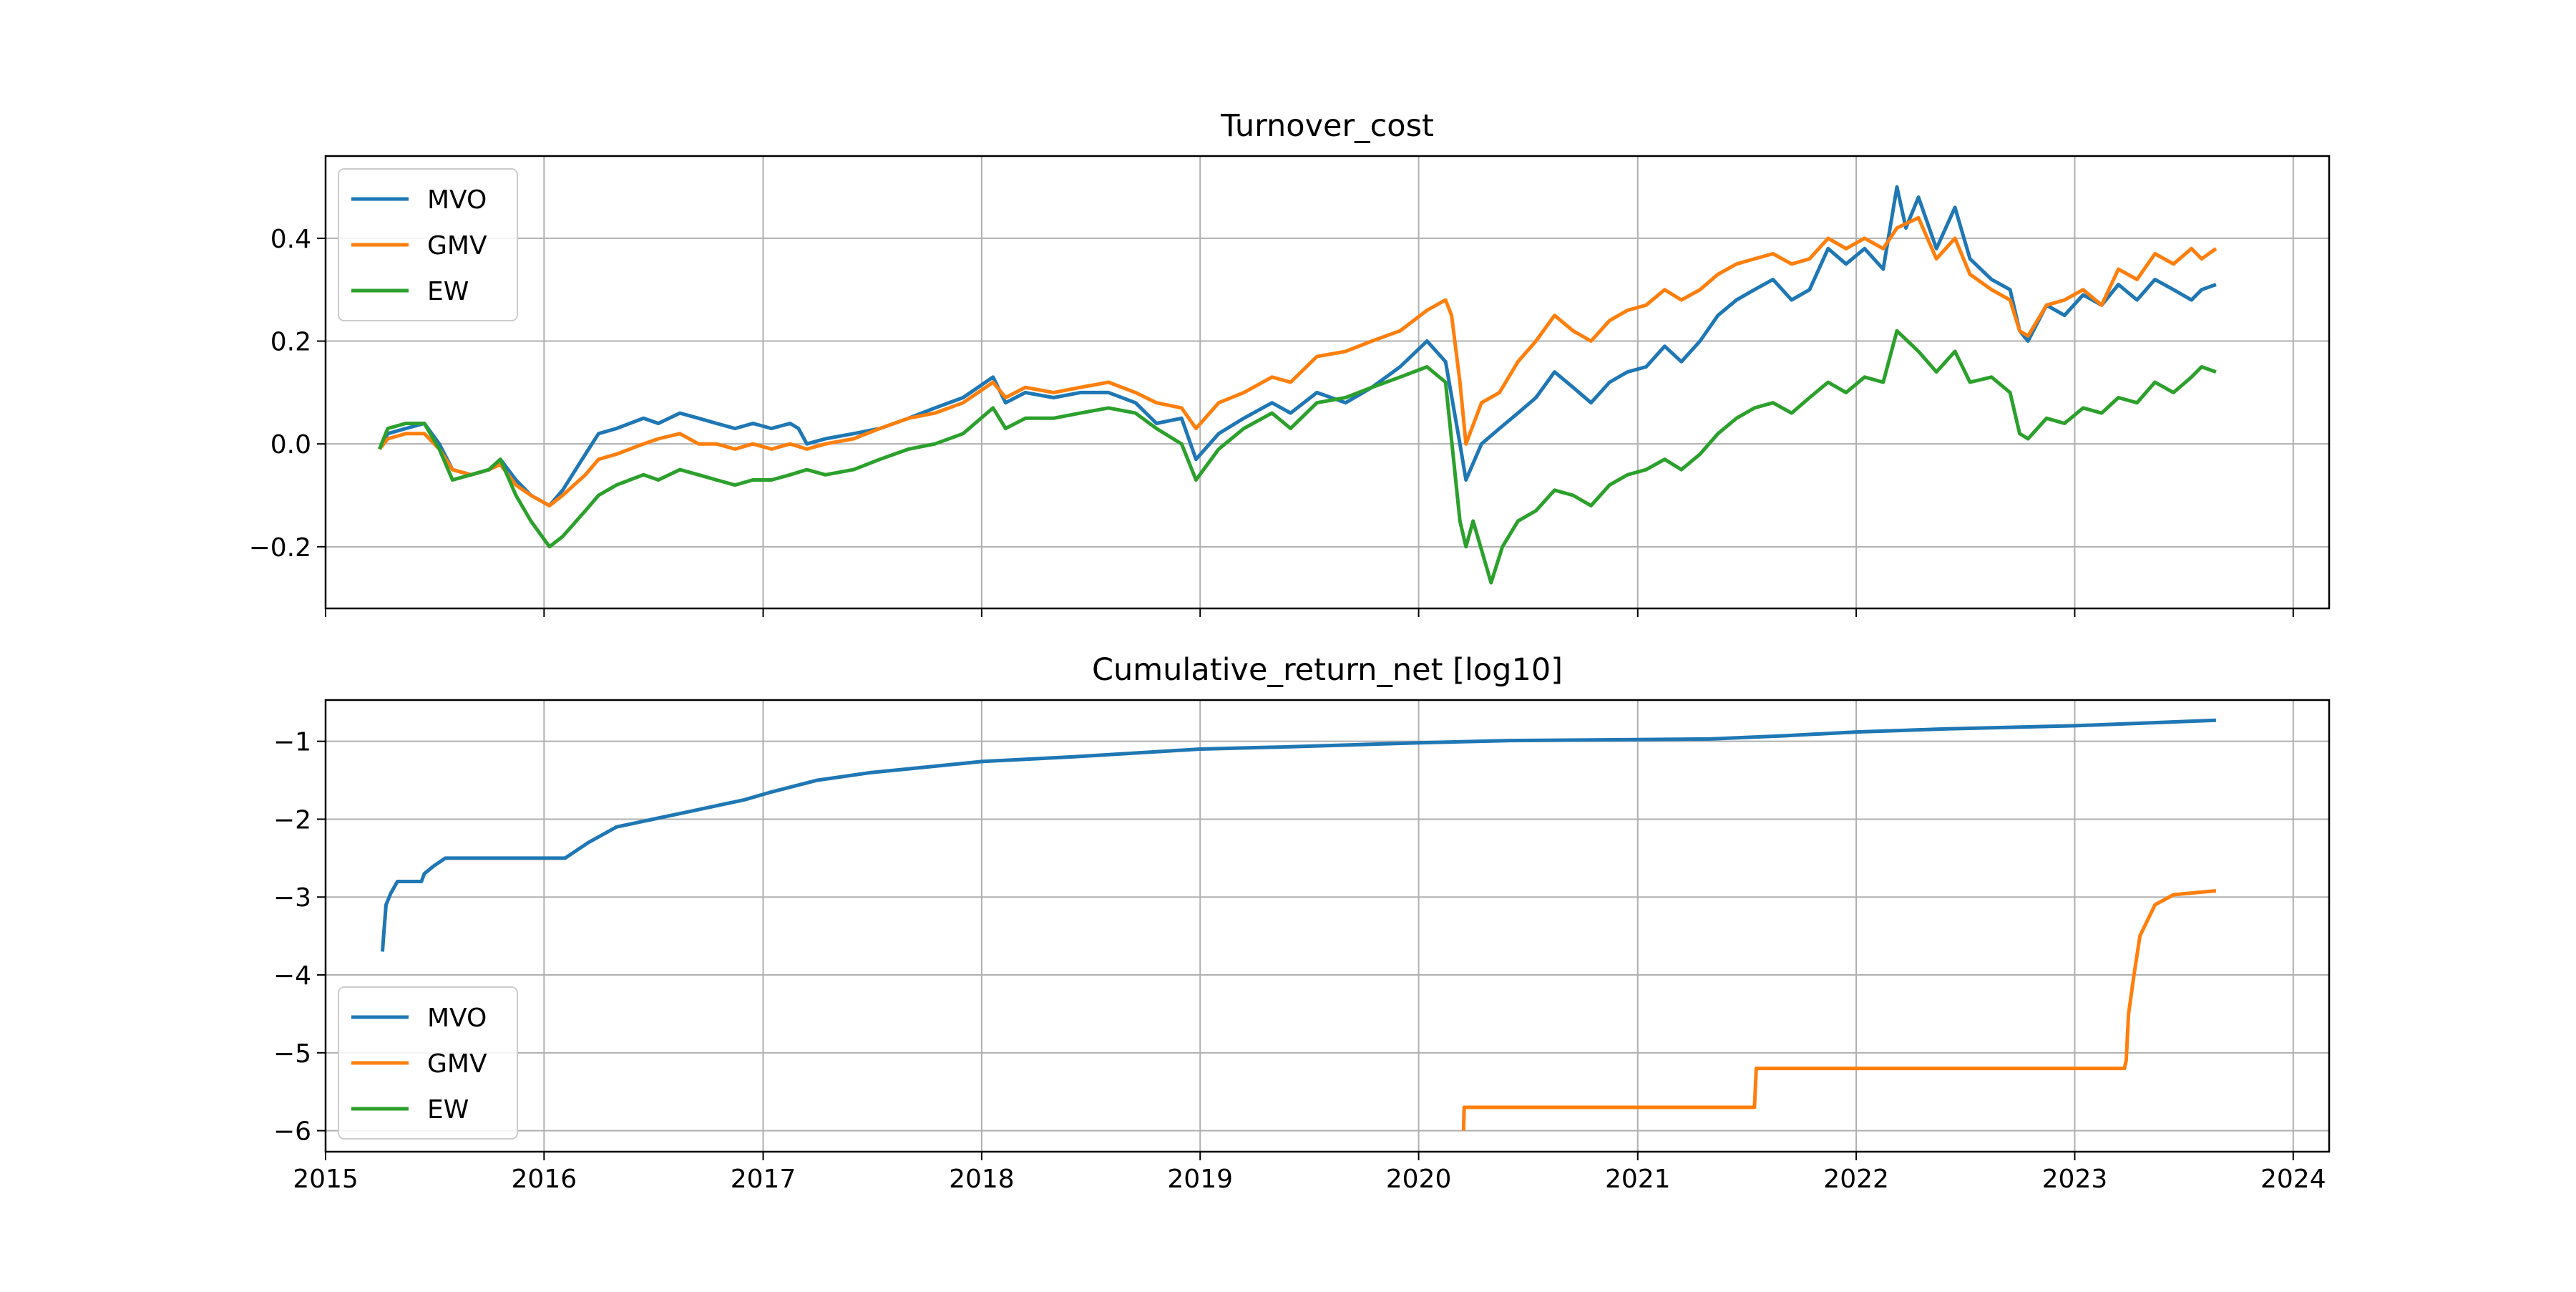 Image resolution: width=2576 pixels, height=1292 pixels. I want to click on y-tick-label: −0.2, so click(280, 548).